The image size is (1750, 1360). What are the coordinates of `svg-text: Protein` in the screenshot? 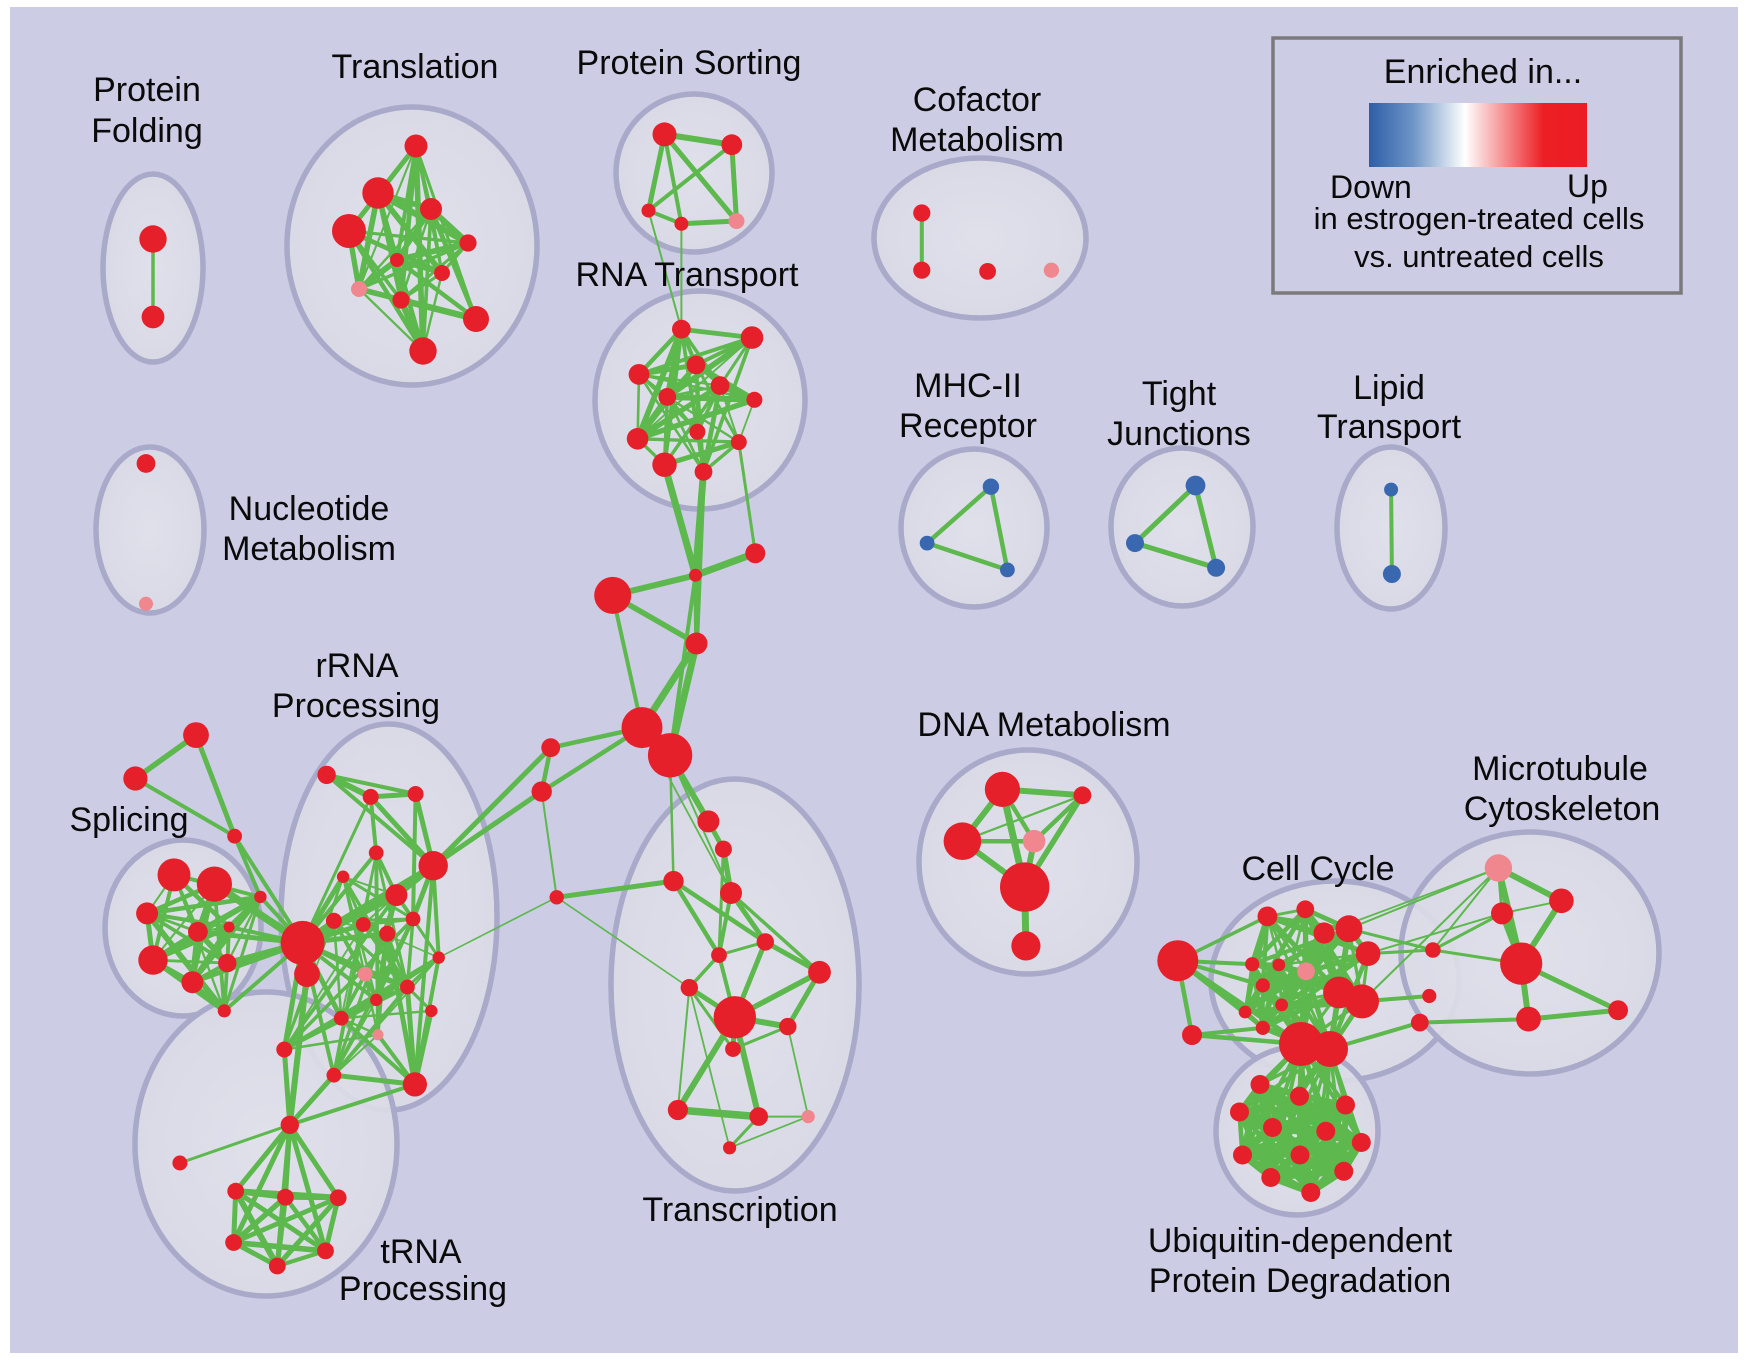 It's located at (147, 90).